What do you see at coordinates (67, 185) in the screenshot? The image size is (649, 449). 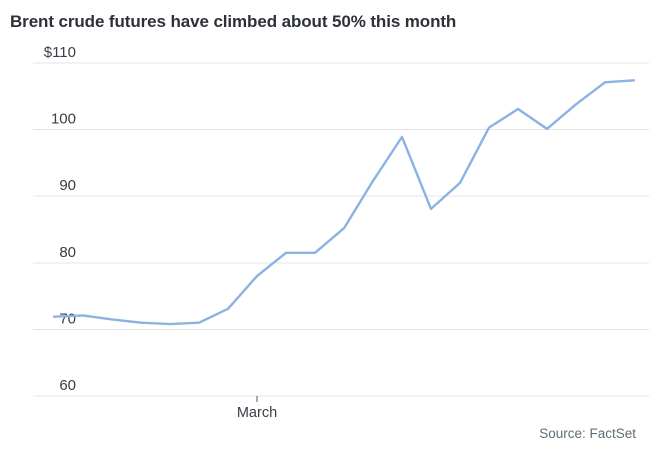 I see `y-axis-tick-label: 90` at bounding box center [67, 185].